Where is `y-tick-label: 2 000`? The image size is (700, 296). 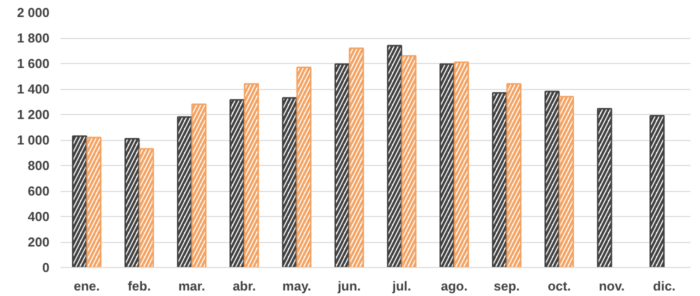 y-tick-label: 2 000 is located at coordinates (33, 12).